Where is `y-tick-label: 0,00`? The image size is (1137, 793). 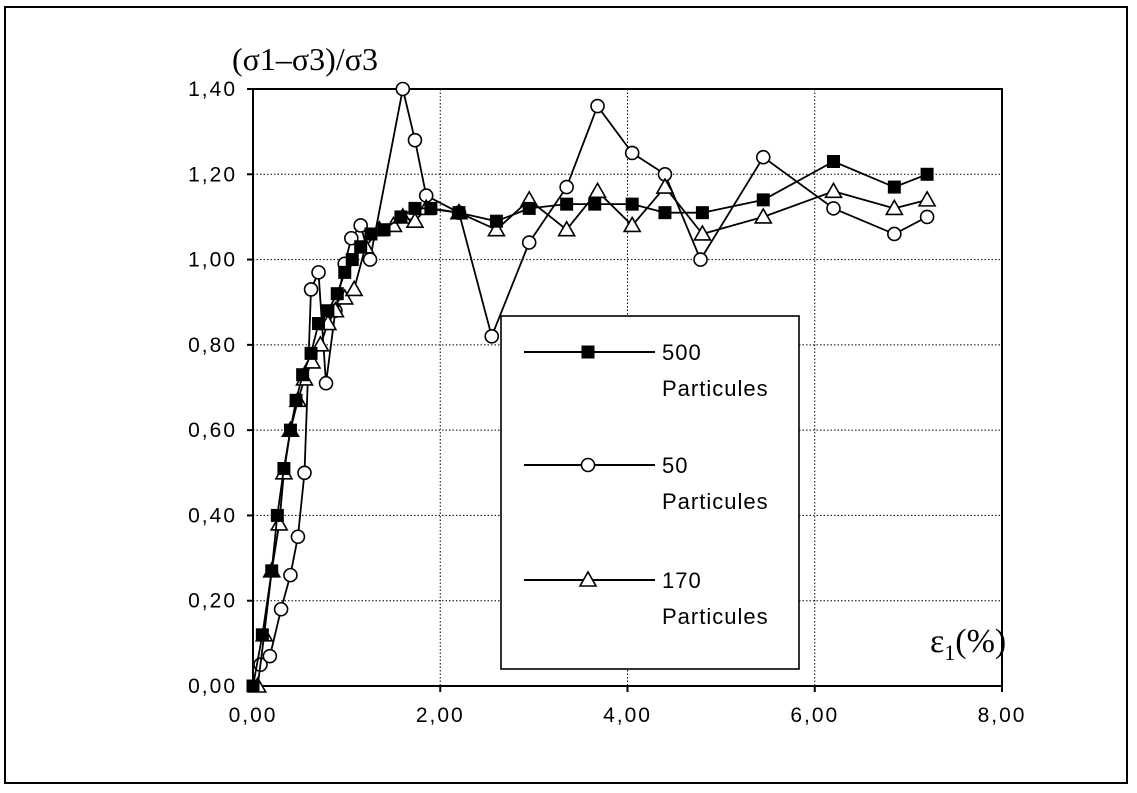
y-tick-label: 0,00 is located at coordinates (212, 686).